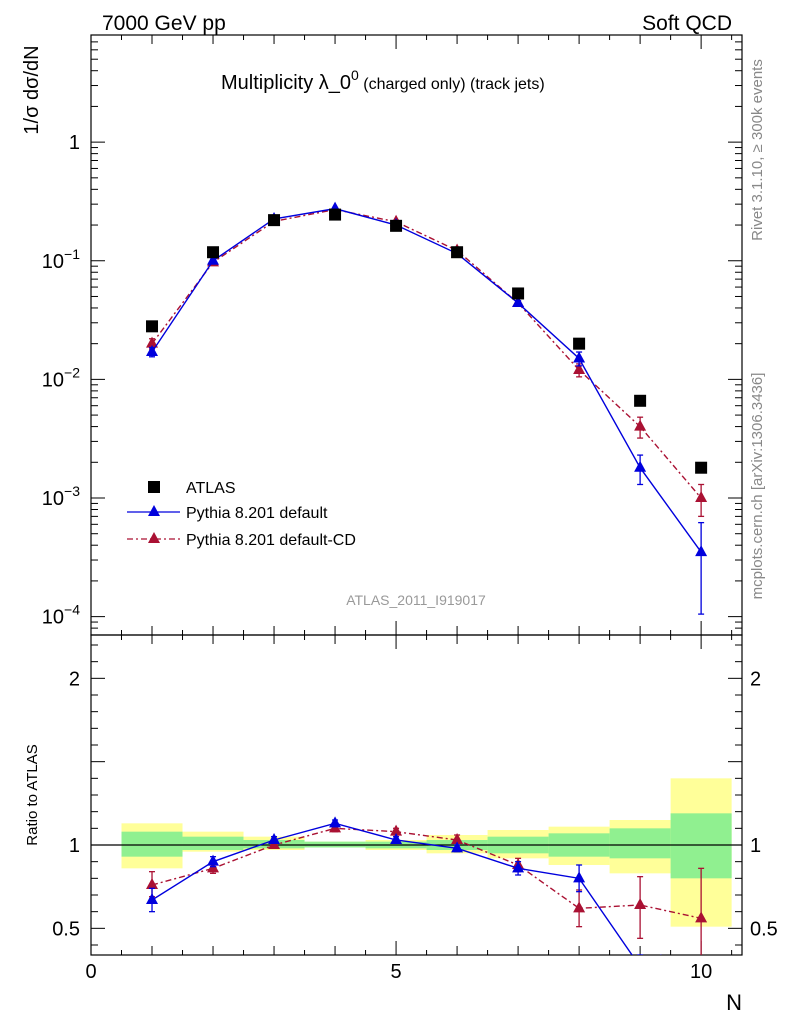  I want to click on ratio-y-tick-label: 0.5, so click(66, 929).